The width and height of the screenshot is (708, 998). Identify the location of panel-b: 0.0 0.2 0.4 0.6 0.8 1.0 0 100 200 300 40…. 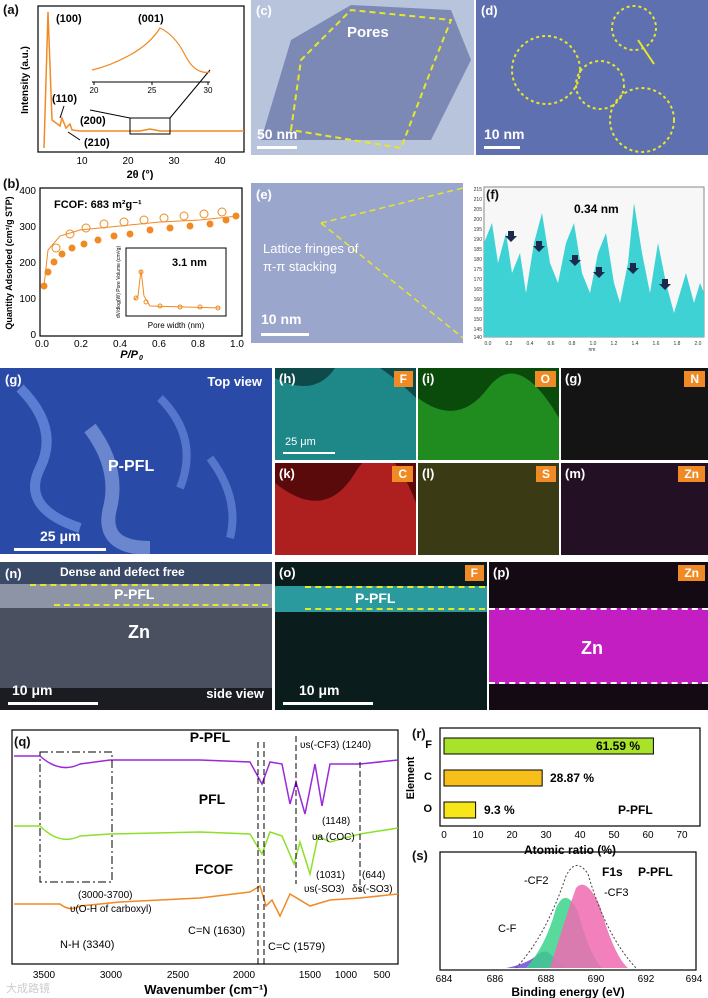
(125, 269).